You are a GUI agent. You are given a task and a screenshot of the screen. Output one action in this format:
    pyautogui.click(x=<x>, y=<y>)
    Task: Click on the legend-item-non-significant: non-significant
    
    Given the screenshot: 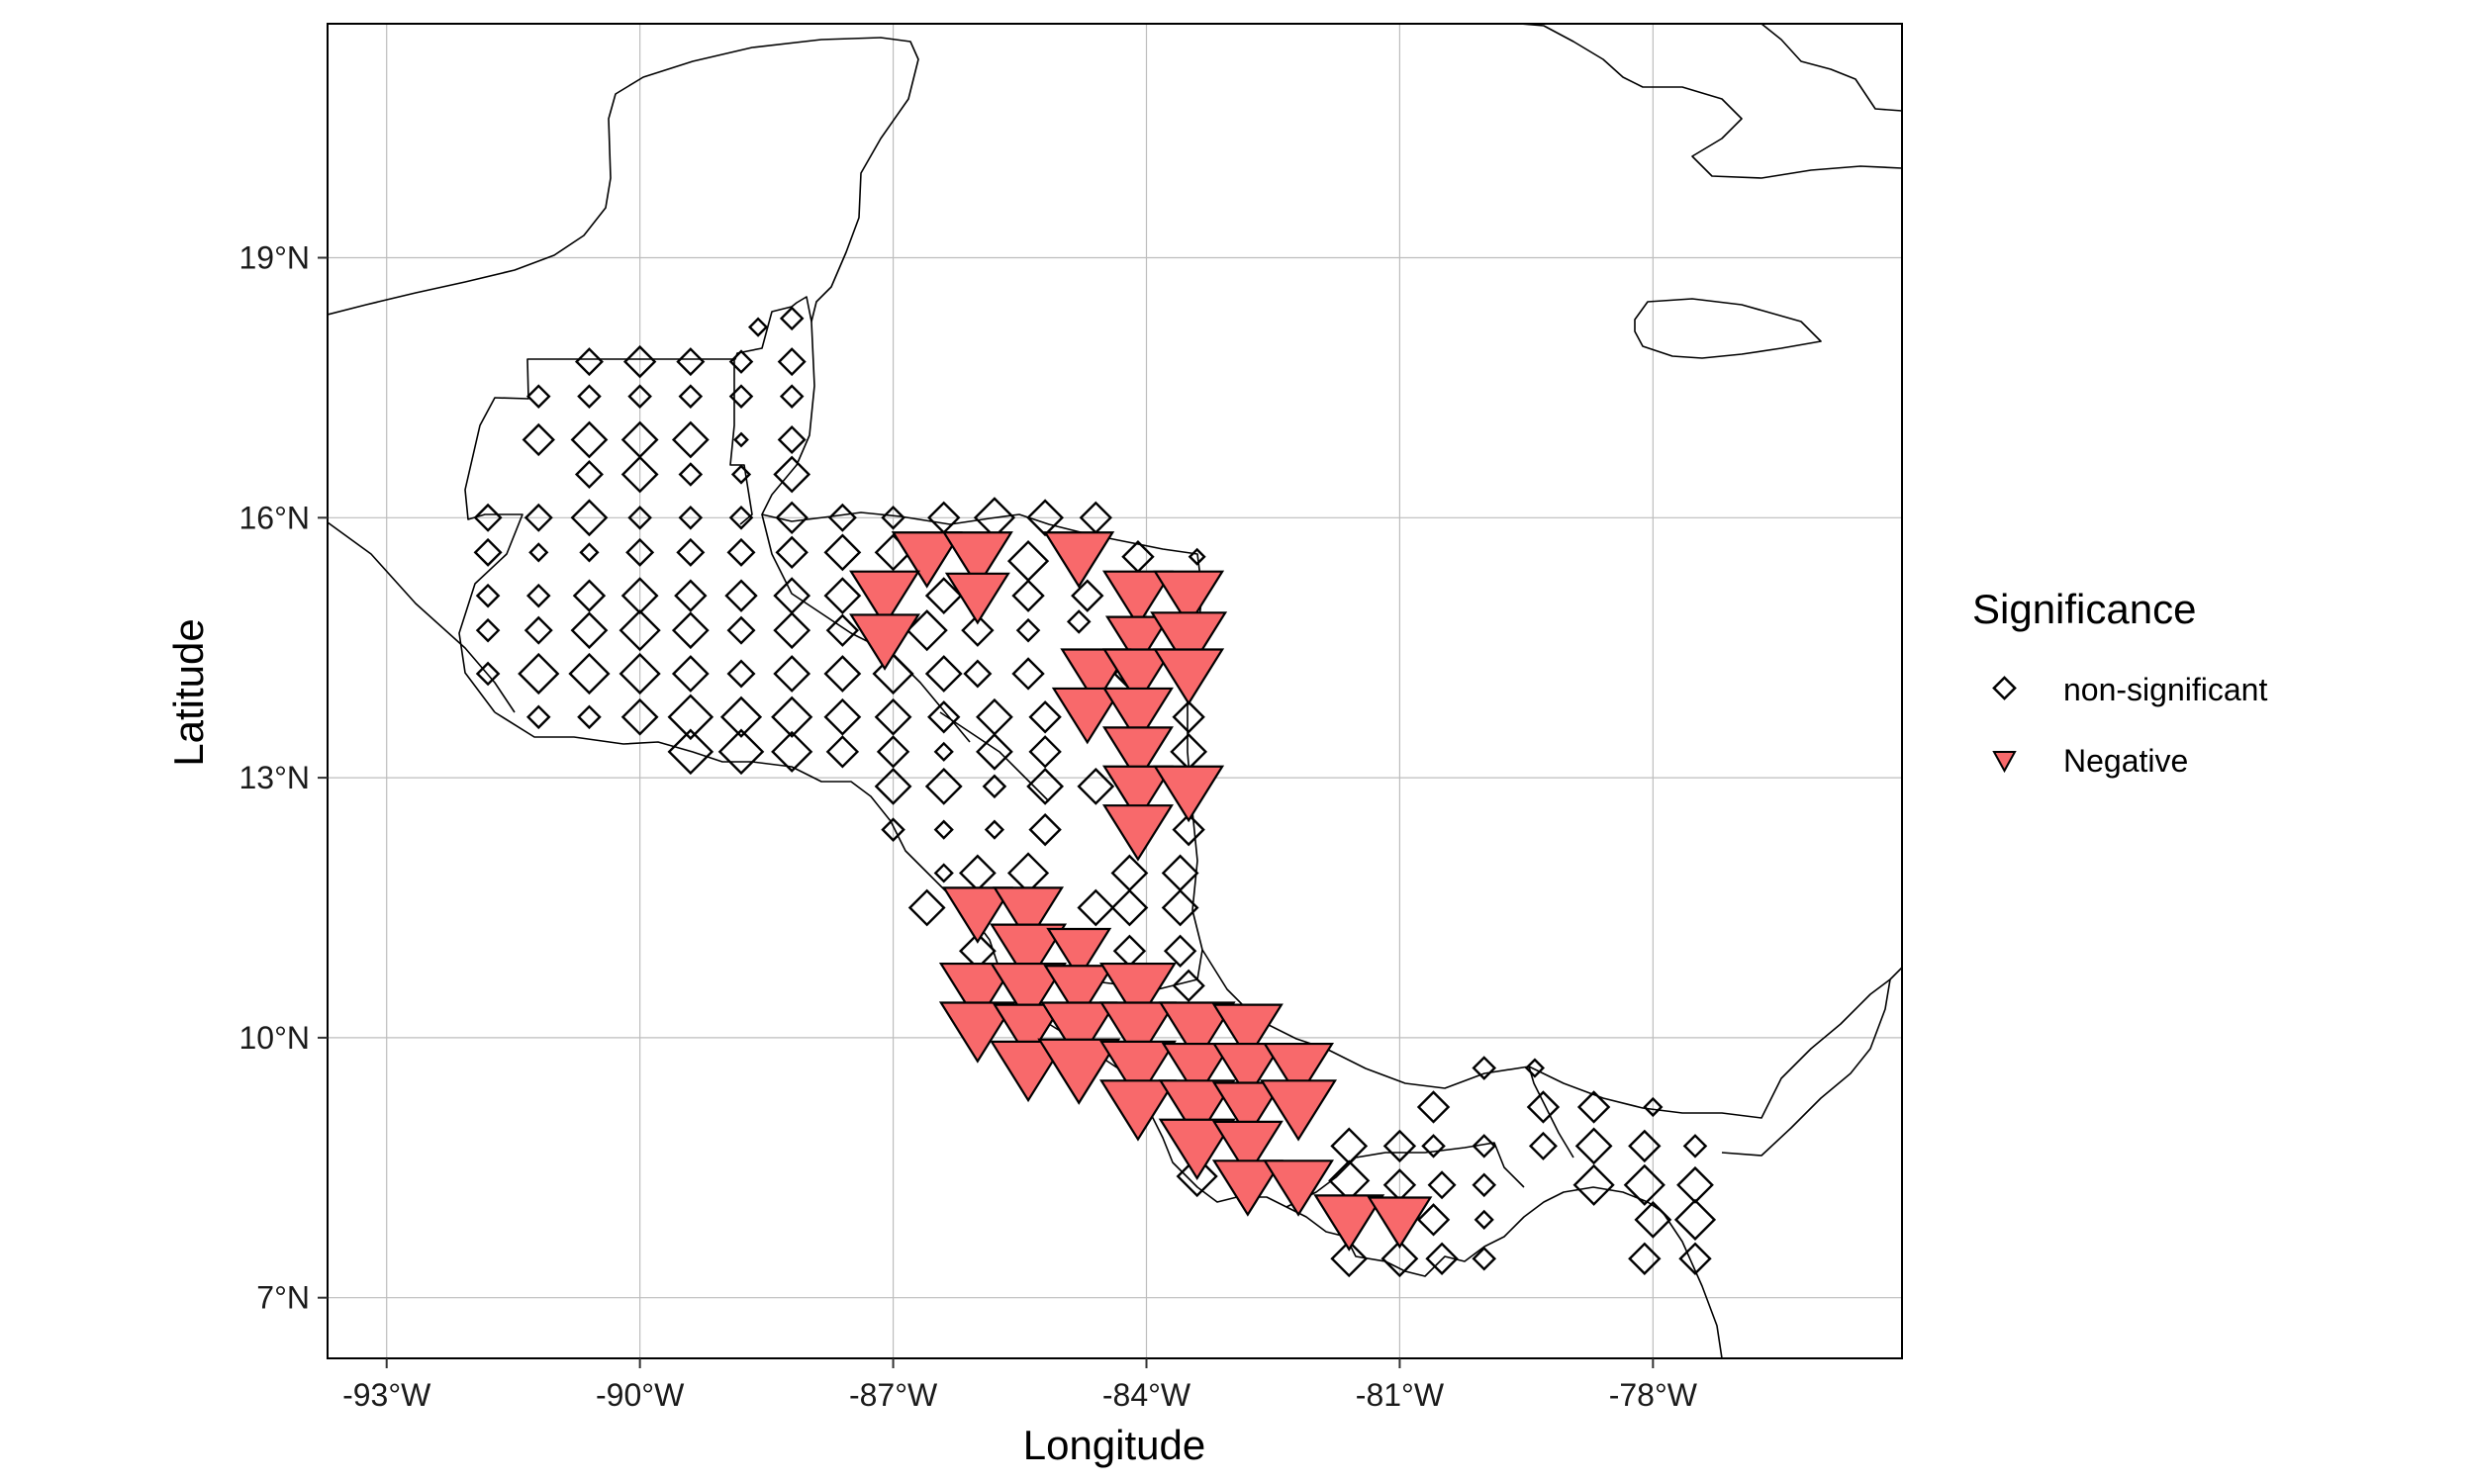 What is the action you would take?
    pyautogui.click(x=2129, y=689)
    